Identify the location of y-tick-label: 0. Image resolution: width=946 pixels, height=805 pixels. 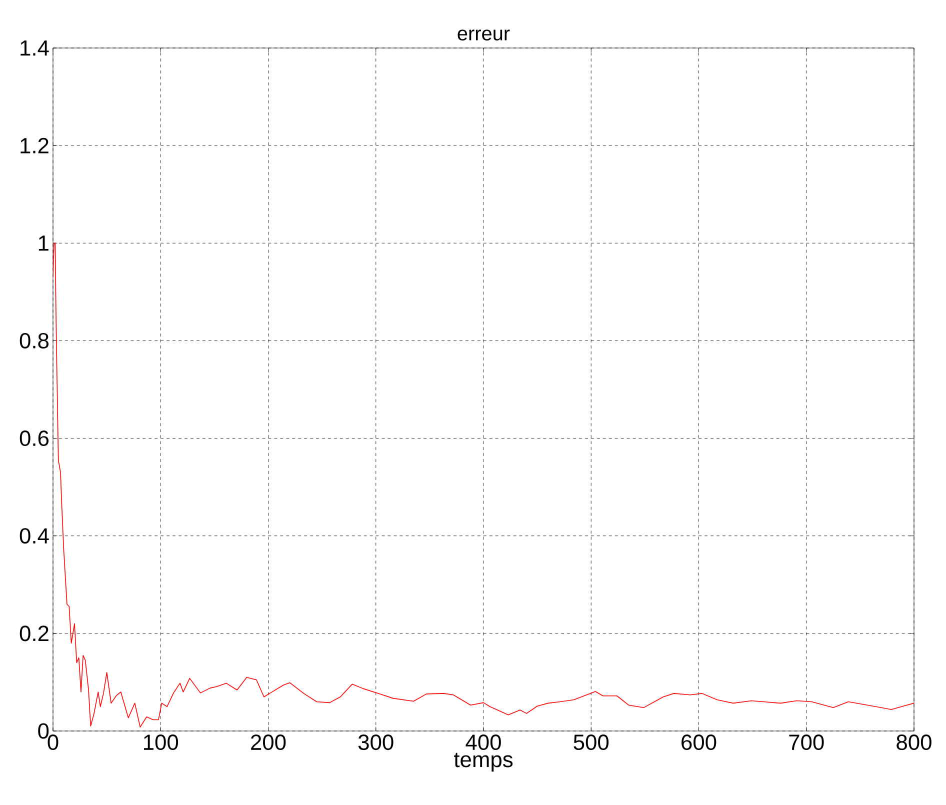
(43, 731).